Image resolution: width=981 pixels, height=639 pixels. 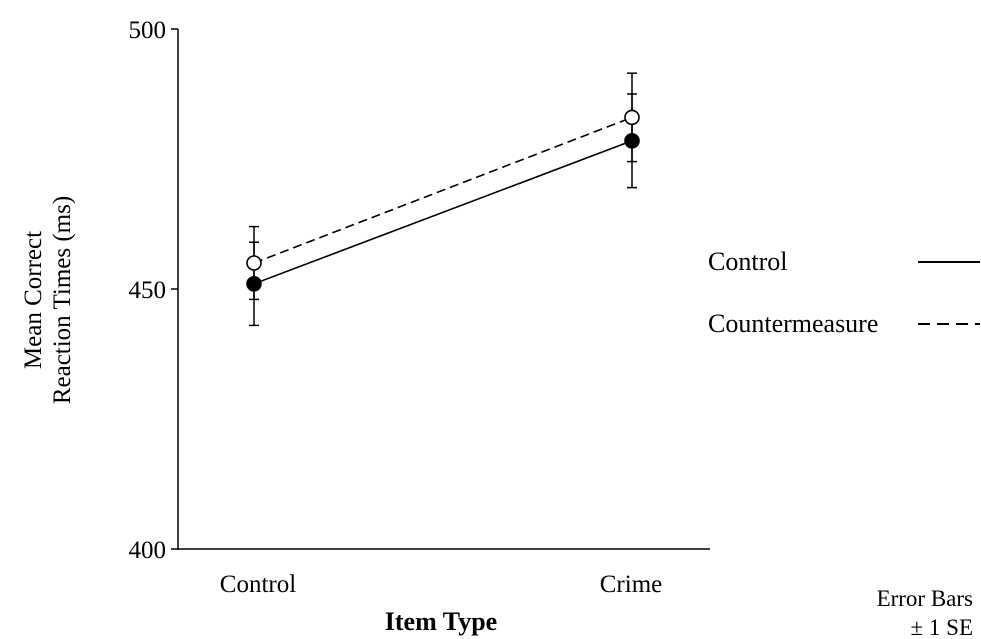 What do you see at coordinates (925, 598) in the screenshot?
I see `error-bars-note: Error Bars` at bounding box center [925, 598].